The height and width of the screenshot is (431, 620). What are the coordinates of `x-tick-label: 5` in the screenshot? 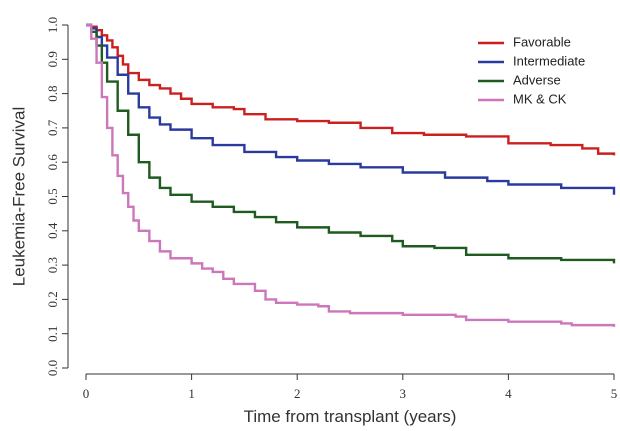 It's located at (614, 393).